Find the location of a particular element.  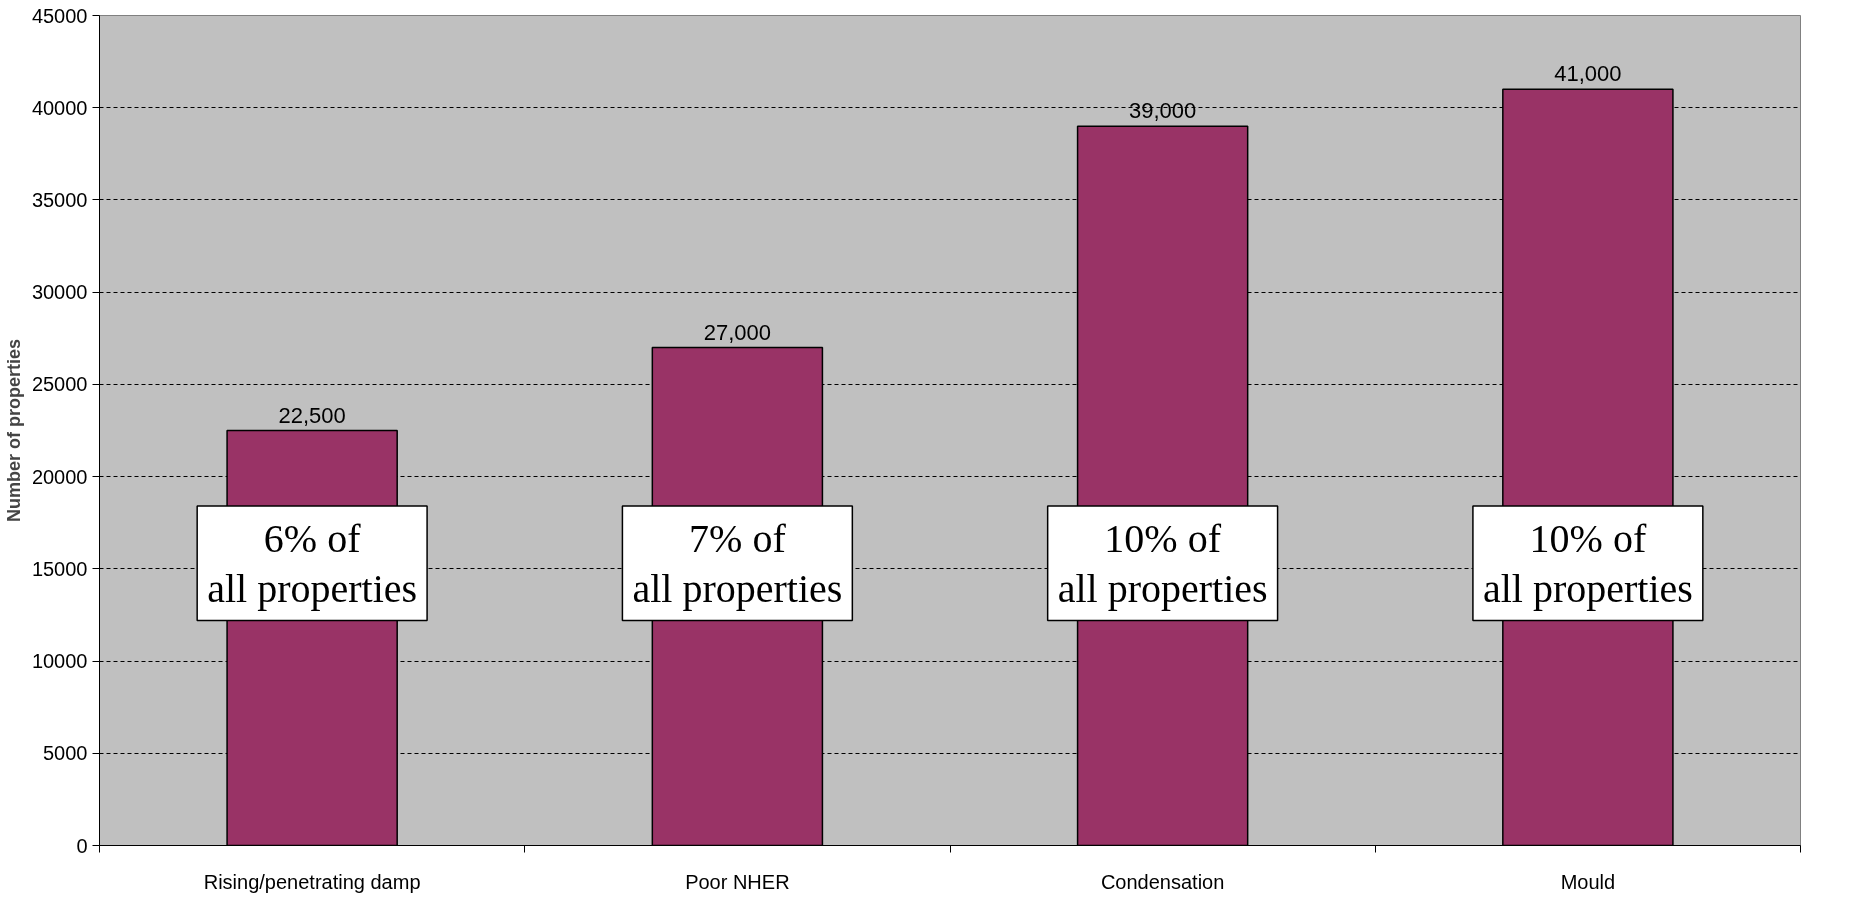

y-tick-label: 0 is located at coordinates (82, 845).